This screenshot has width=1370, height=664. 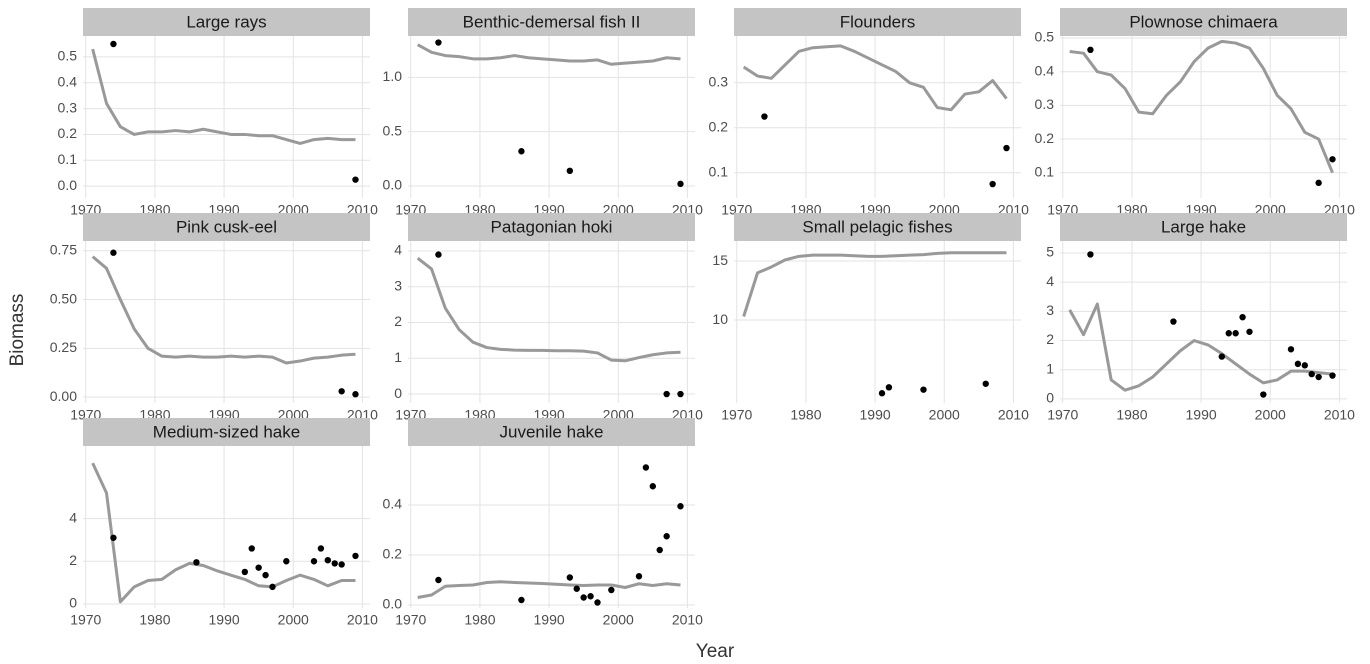 I want to click on x-axis-title: Year, so click(x=715, y=651).